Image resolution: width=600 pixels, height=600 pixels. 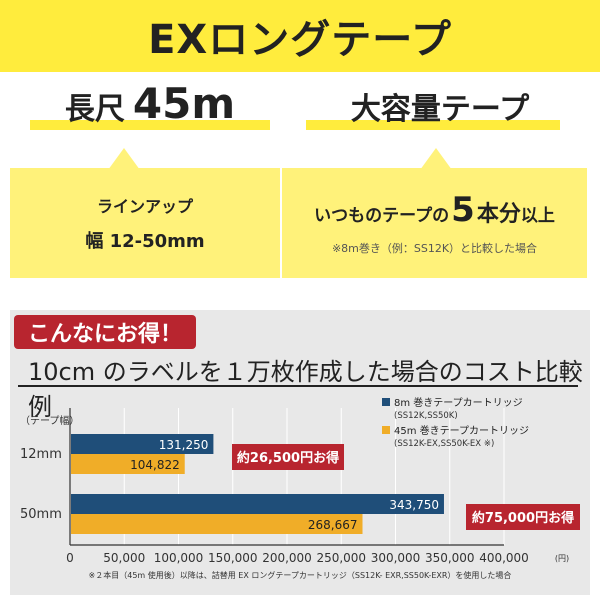 I want to click on banner-title: EXロングテープ, so click(x=300, y=40).